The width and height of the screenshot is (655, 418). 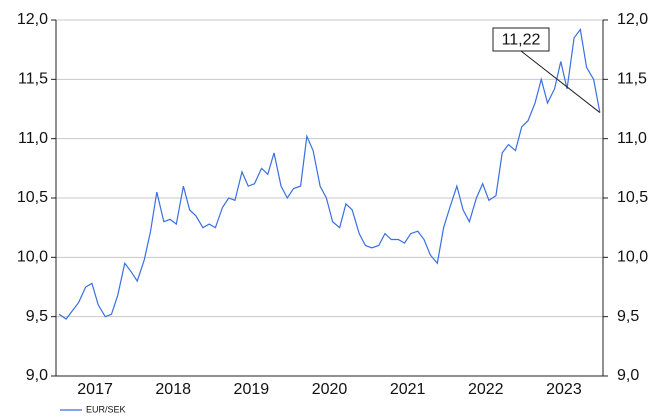 What do you see at coordinates (95, 389) in the screenshot?
I see `x-tick-label: 2017` at bounding box center [95, 389].